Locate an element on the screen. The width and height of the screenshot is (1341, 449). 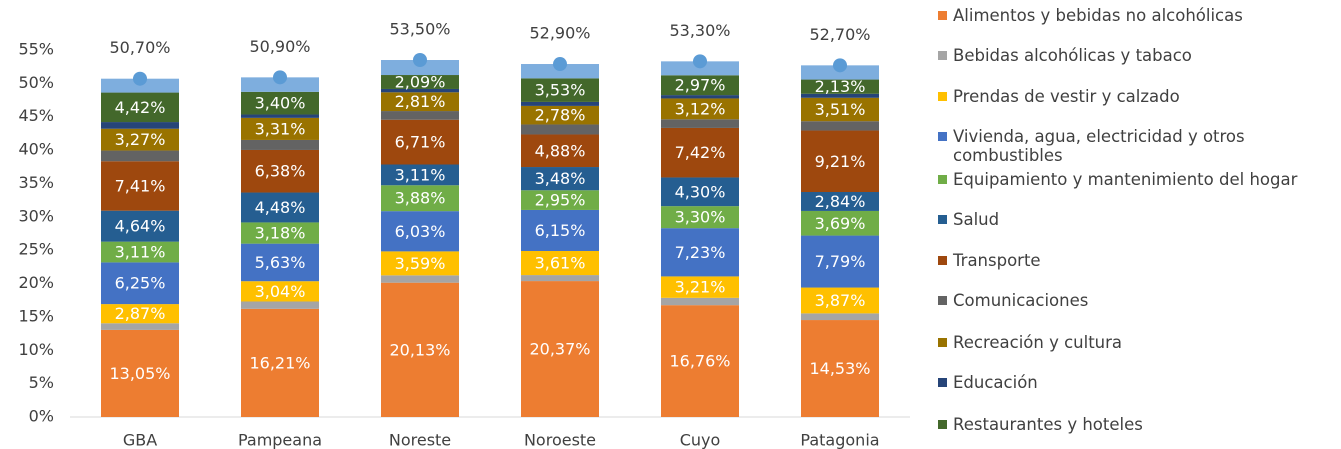
value-label: 6,71% is located at coordinates (420, 142).